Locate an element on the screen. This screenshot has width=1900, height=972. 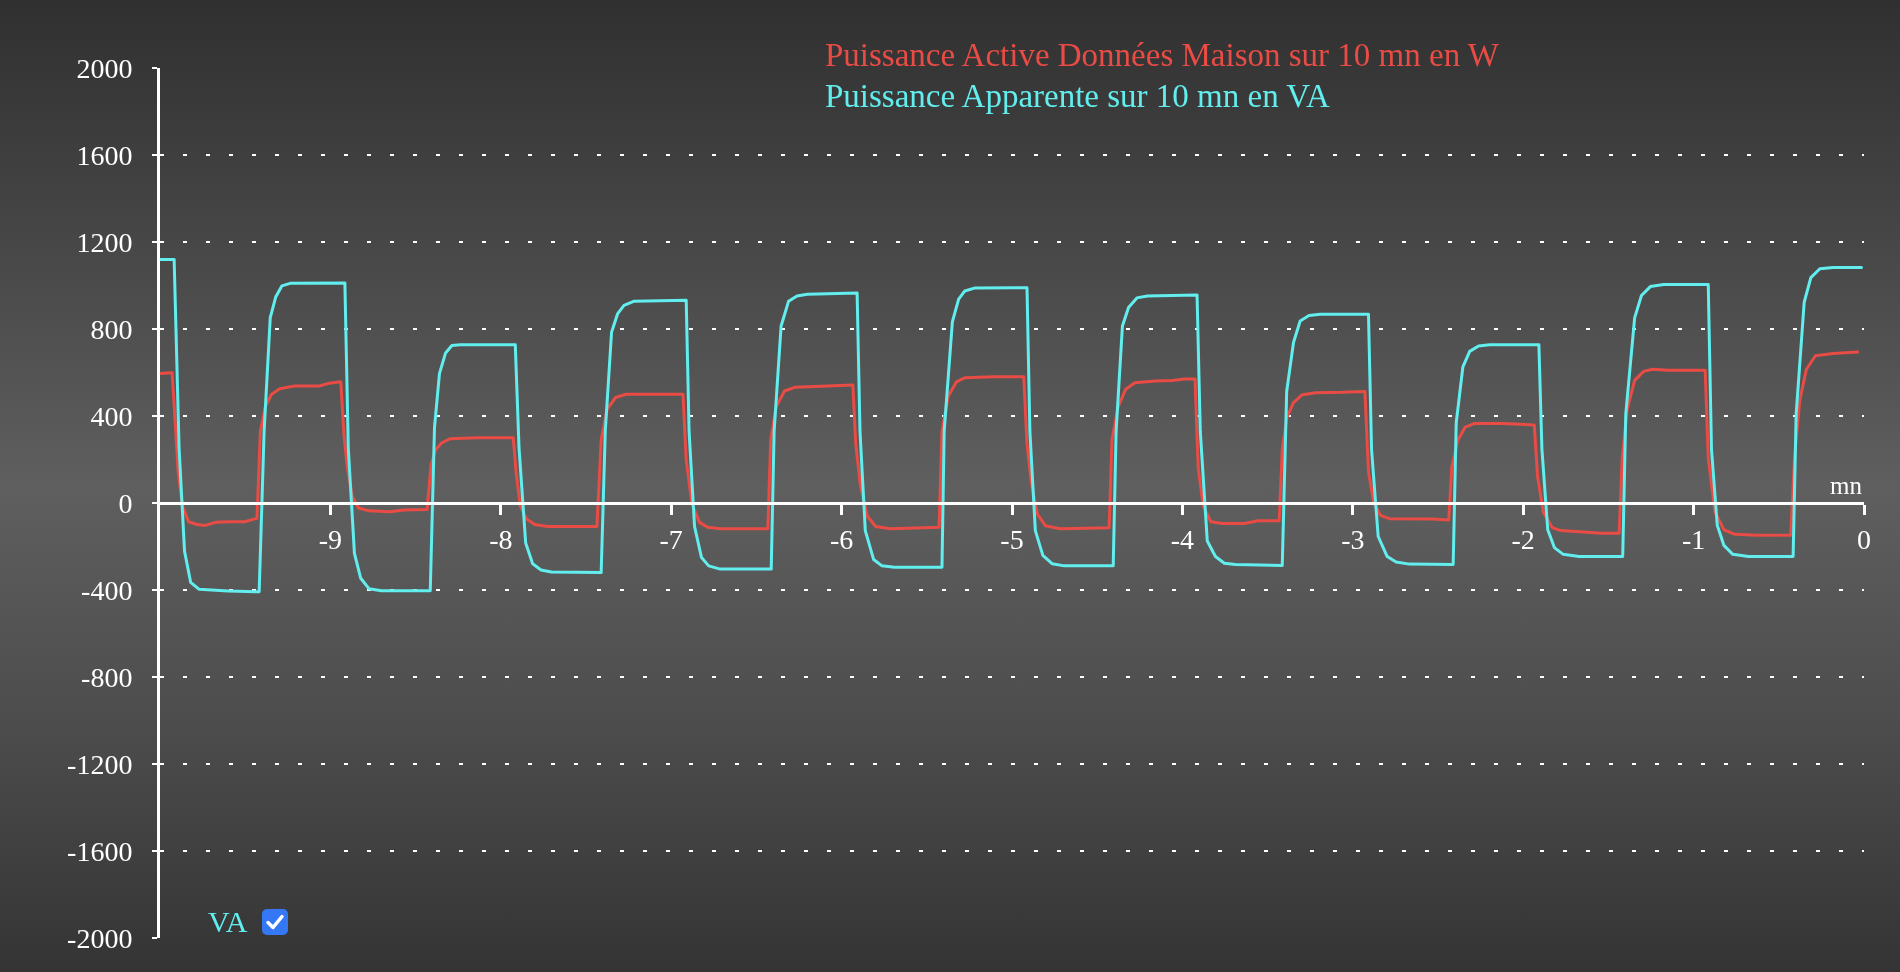
x-tick-label: -6 is located at coordinates (841, 539).